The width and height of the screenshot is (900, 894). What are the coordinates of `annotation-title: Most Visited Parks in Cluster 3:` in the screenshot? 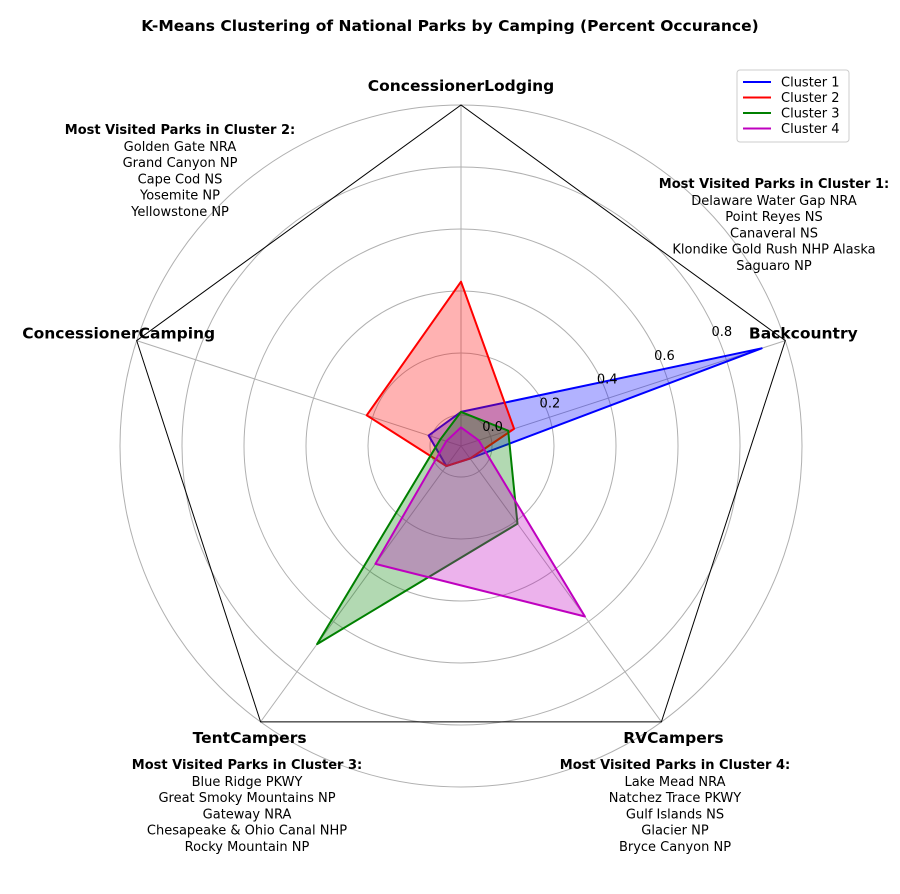 It's located at (247, 765).